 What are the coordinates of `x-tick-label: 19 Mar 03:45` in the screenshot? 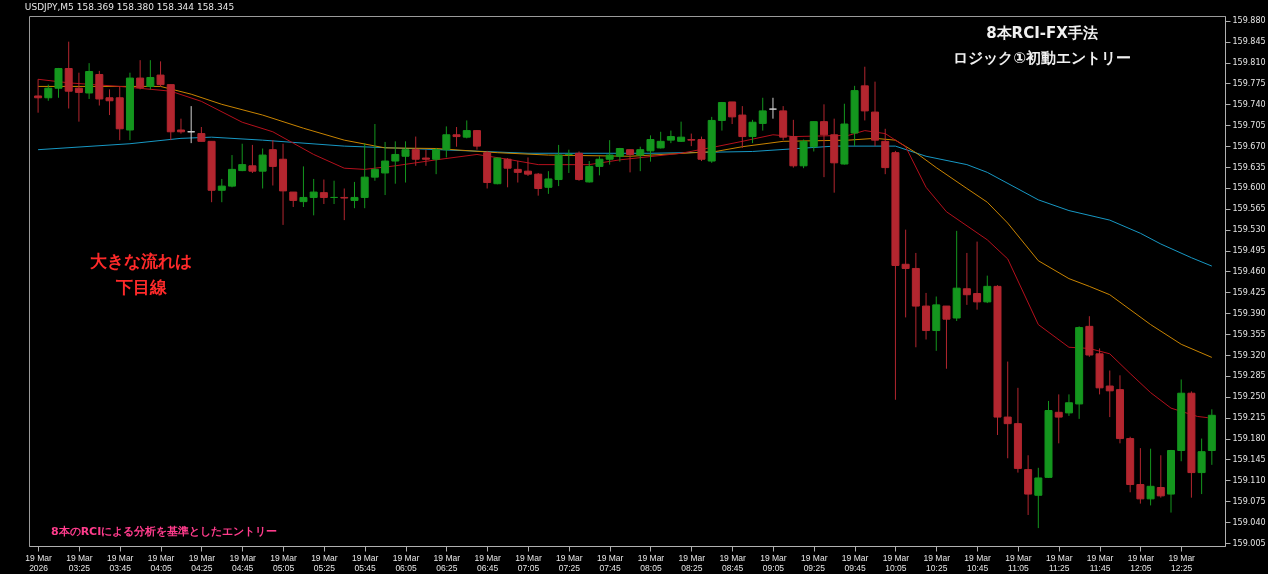 It's located at (120, 562).